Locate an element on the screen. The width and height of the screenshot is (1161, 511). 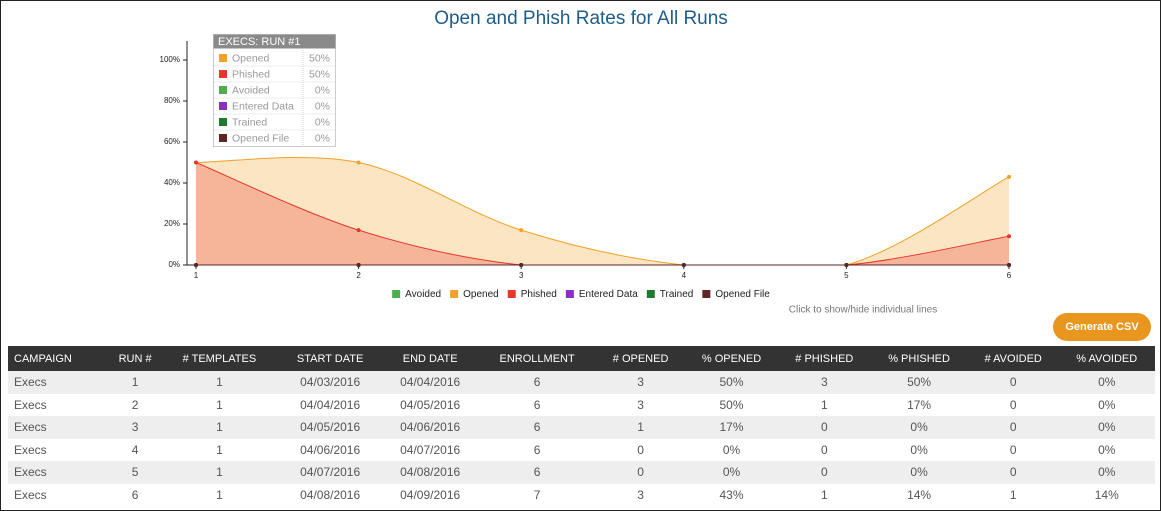
legend-item: Entered Data is located at coordinates (601, 294).